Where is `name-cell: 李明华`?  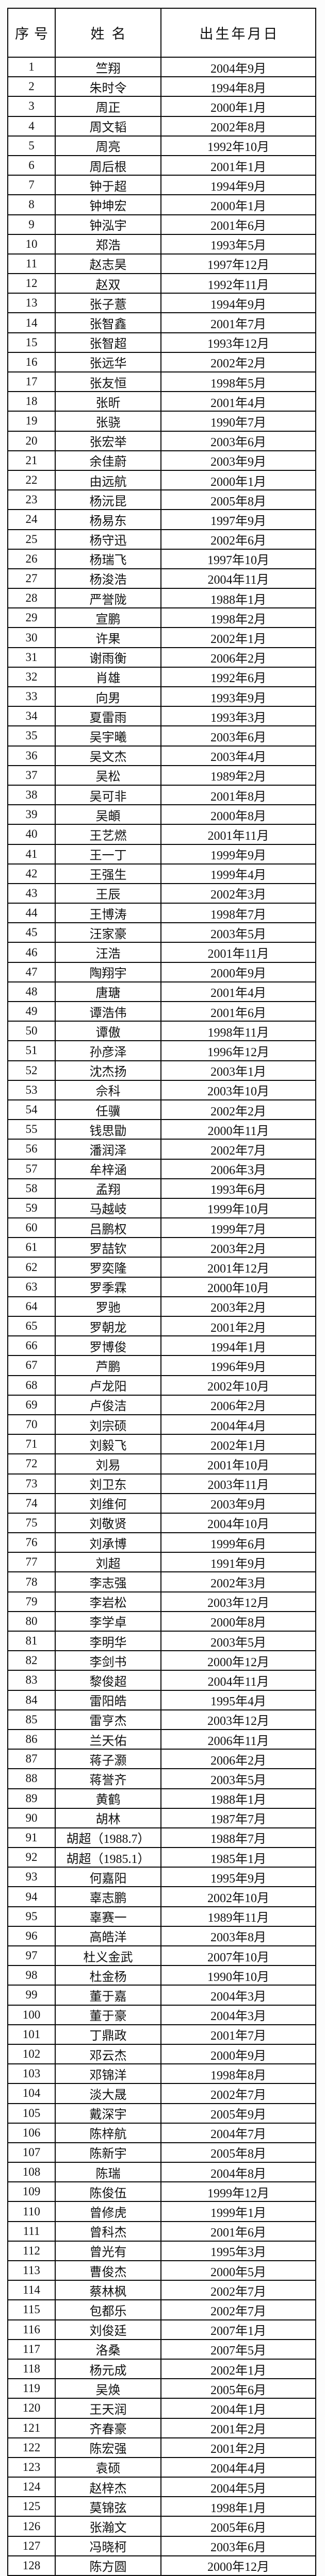 name-cell: 李明华 is located at coordinates (108, 1641).